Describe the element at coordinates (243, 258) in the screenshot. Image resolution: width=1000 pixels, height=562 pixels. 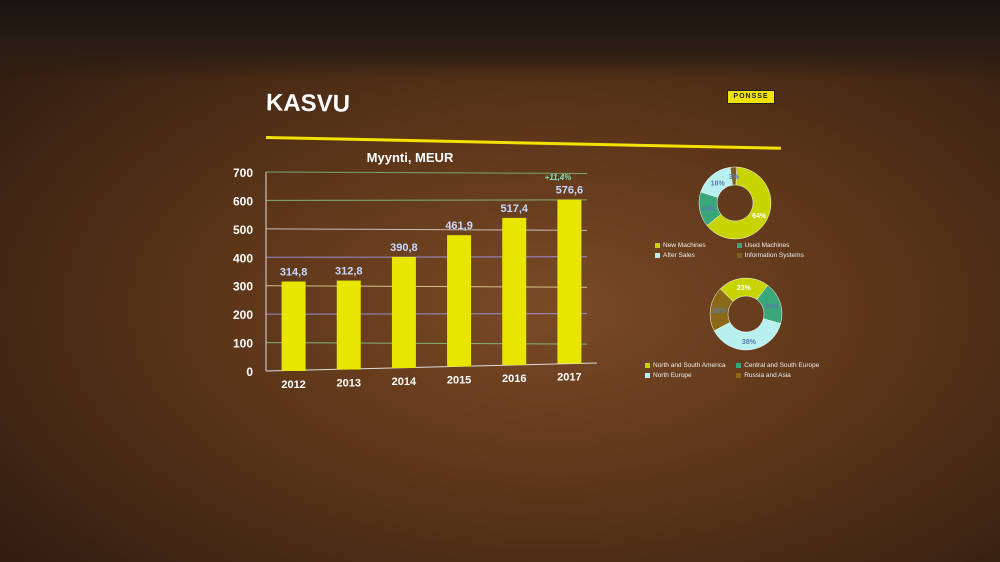
I see `y-tick-label: 400` at that location.